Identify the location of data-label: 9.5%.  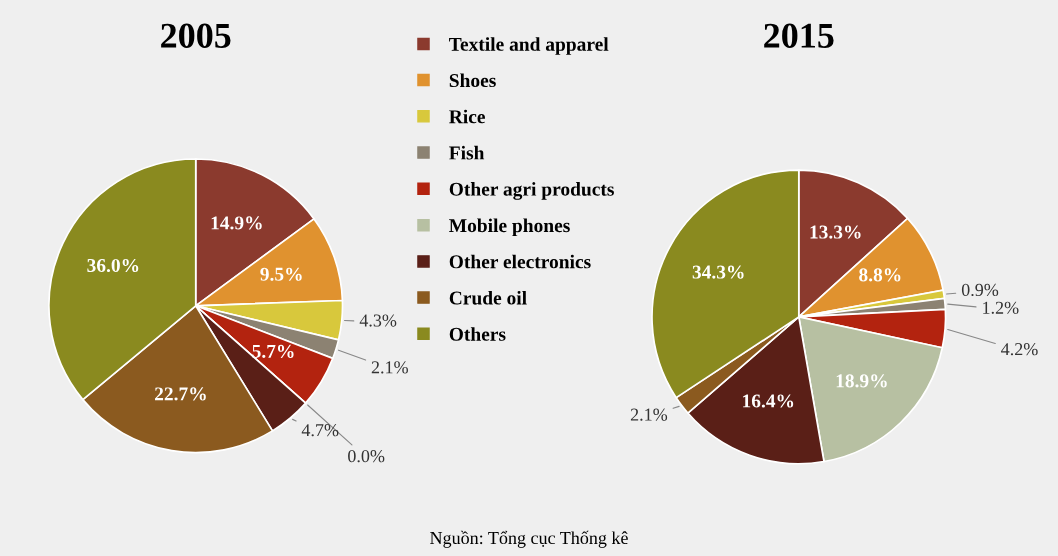
(281, 274).